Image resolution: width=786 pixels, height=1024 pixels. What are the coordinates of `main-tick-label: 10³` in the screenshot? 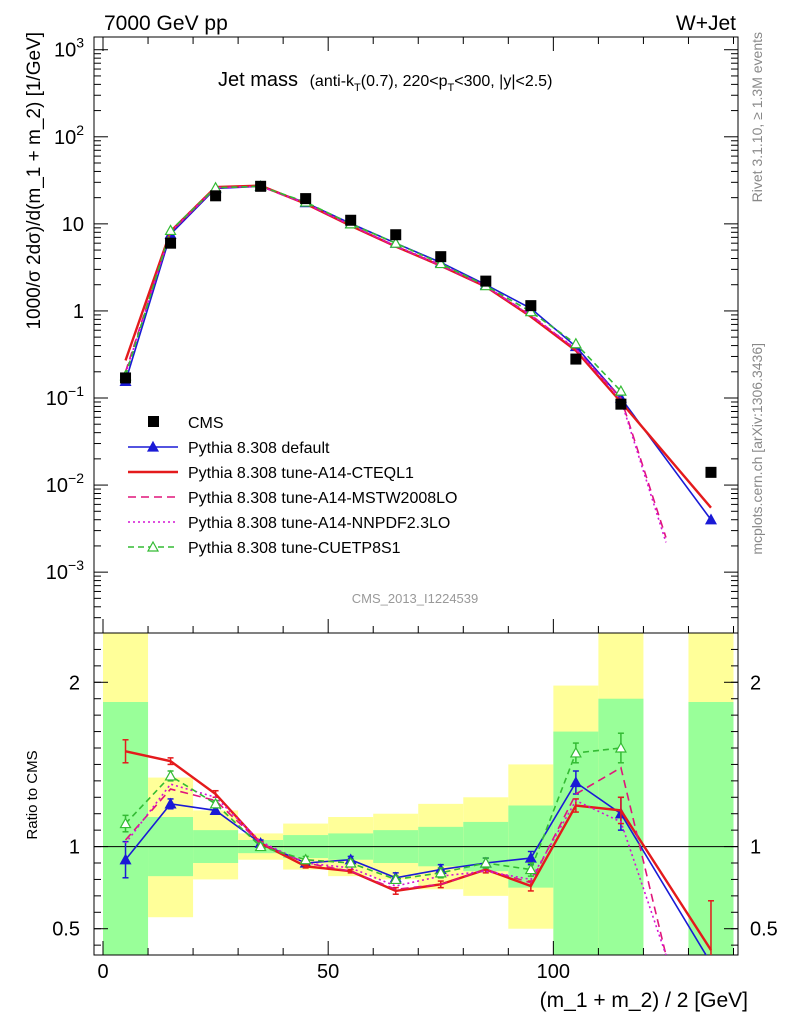 It's located at (69, 48).